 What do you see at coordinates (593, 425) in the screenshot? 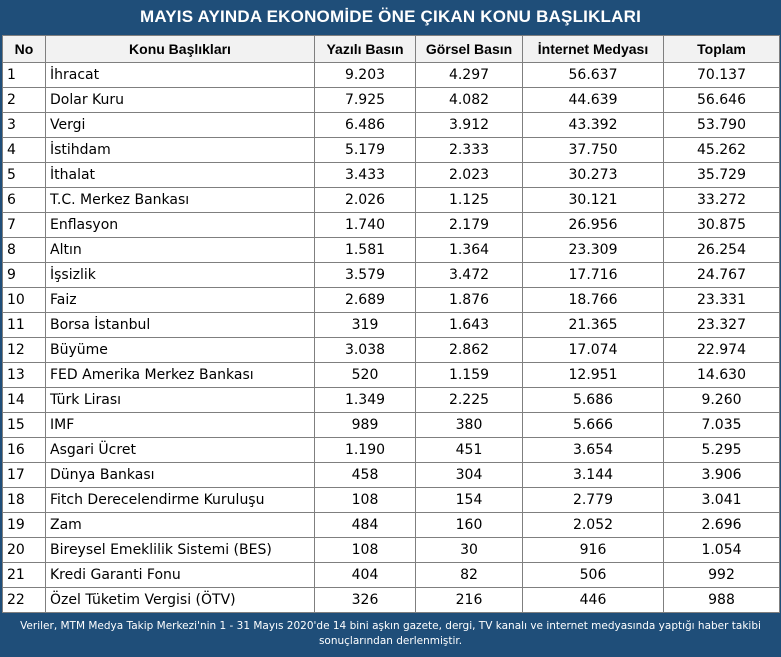
I see `internet-media-count: 5.666` at bounding box center [593, 425].